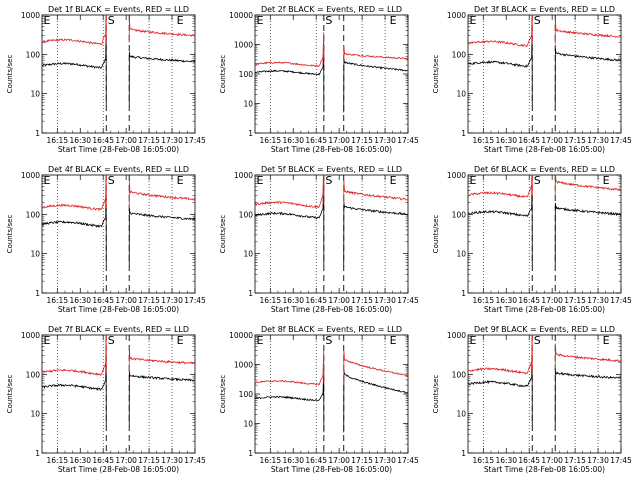  I want to click on panel-title: Det 2f BLACK = Events, RED = LLD, so click(331, 9).